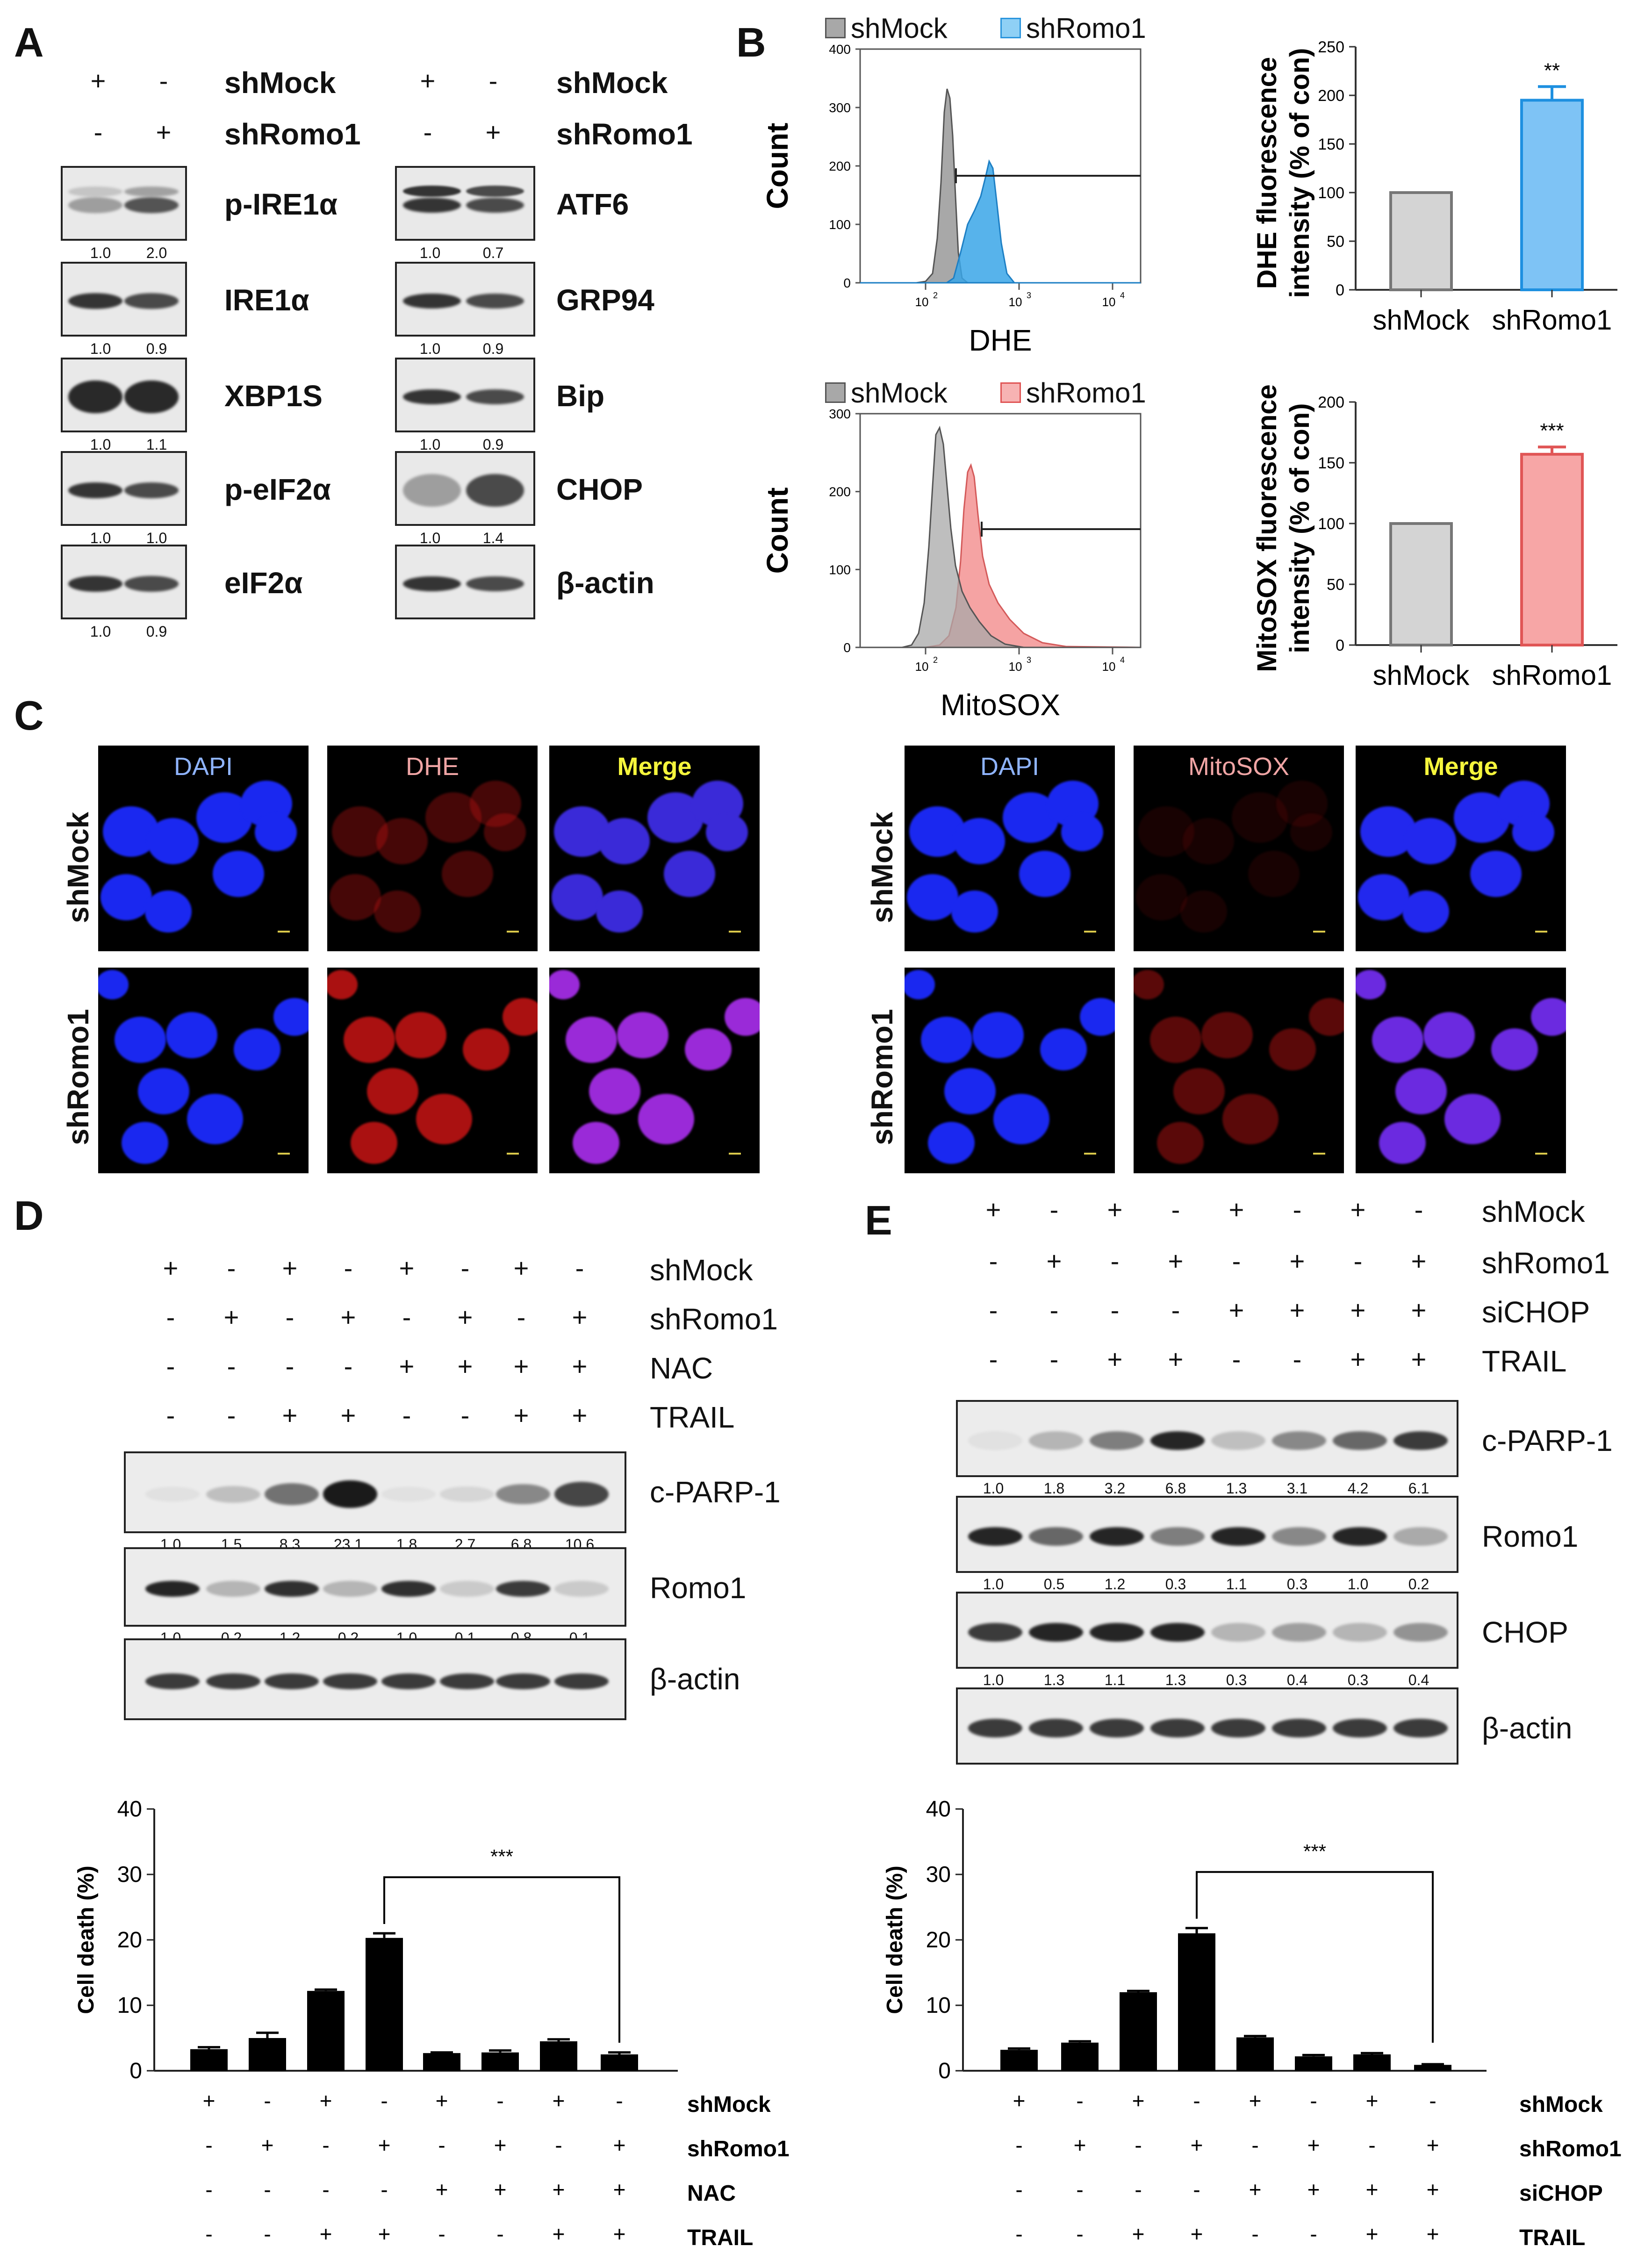 This screenshot has width=1652, height=2261. What do you see at coordinates (751, 42) in the screenshot?
I see `panel-label-b: B` at bounding box center [751, 42].